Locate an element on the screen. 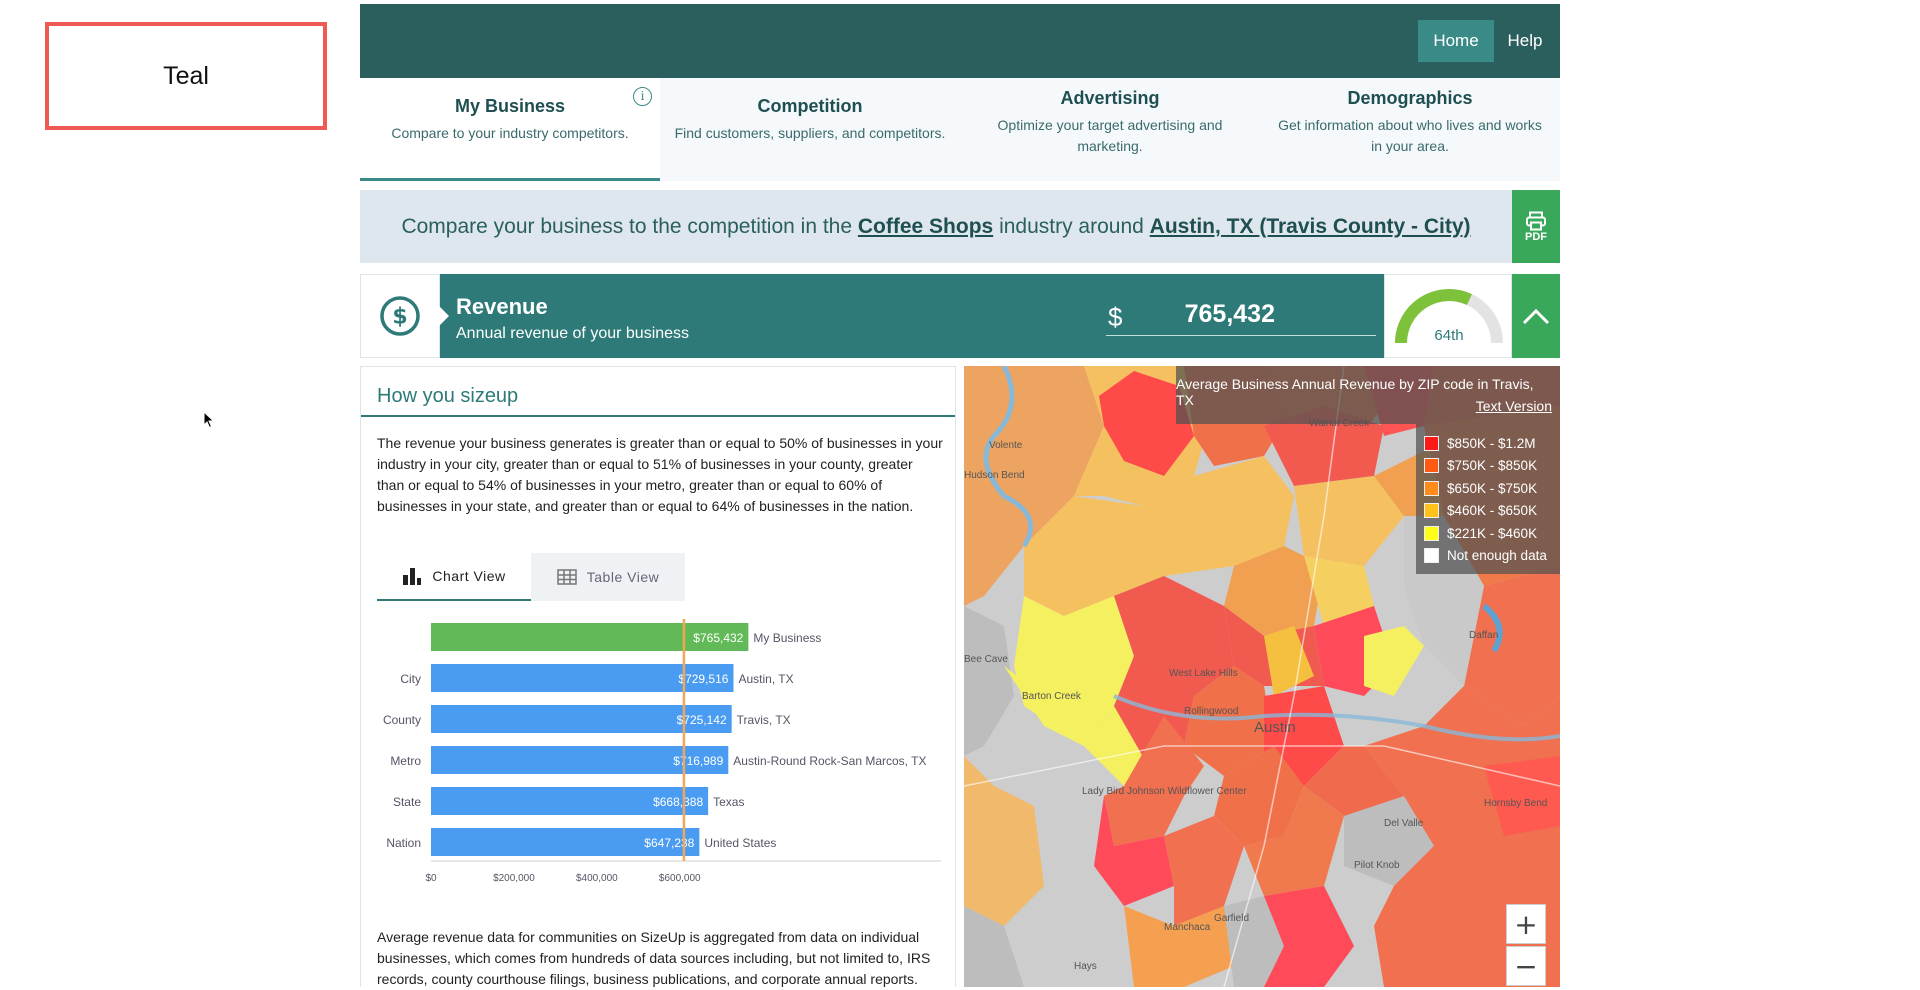 The width and height of the screenshot is (1920, 990). table-view-label: Table View is located at coordinates (623, 577).